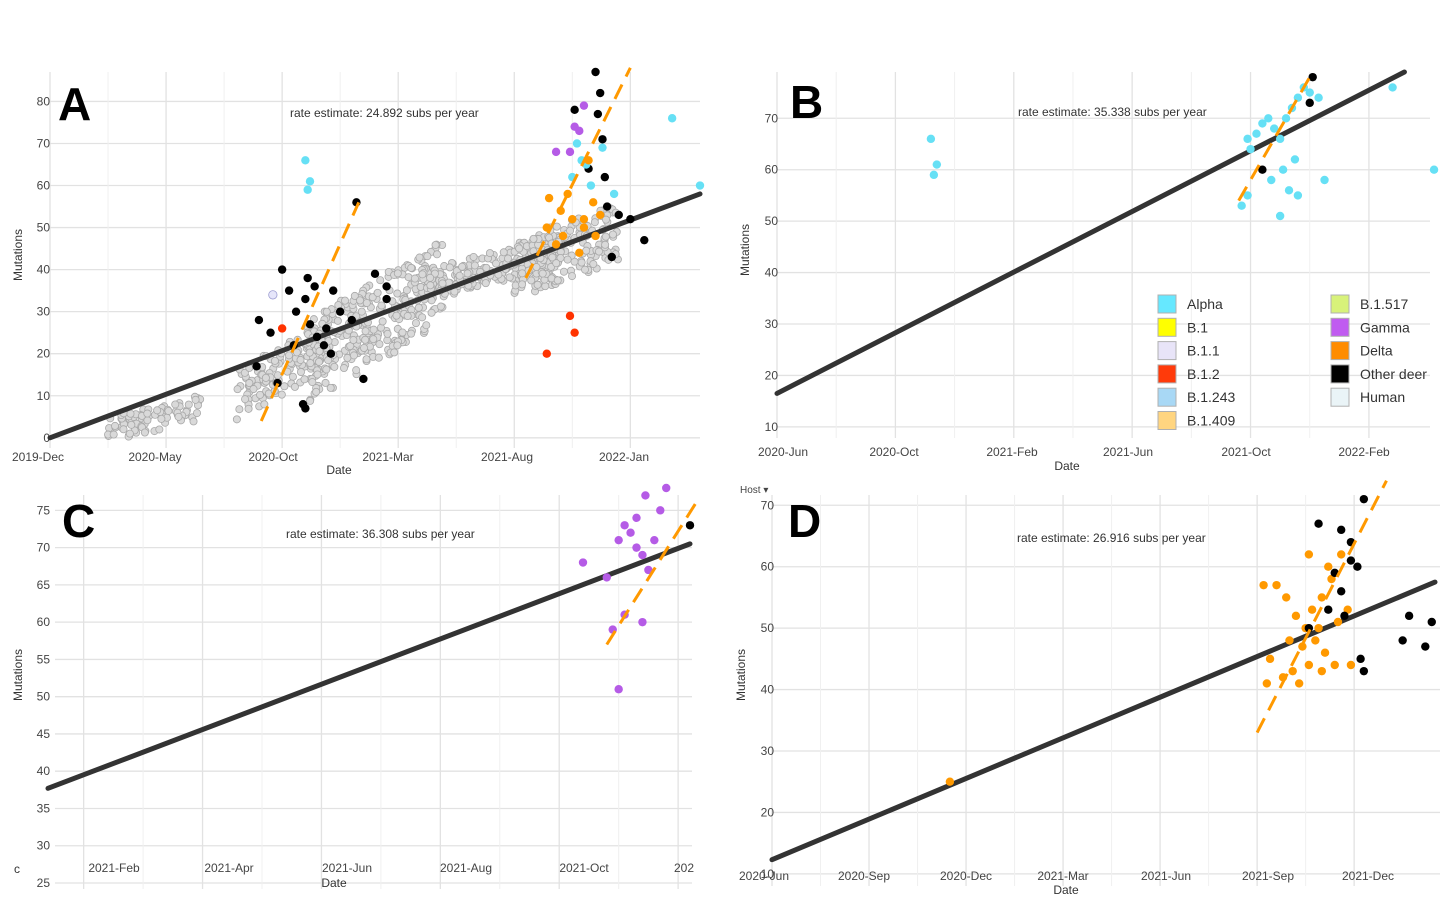  What do you see at coordinates (154, 457) in the screenshot?
I see `x-tick-label: 2020-May` at bounding box center [154, 457].